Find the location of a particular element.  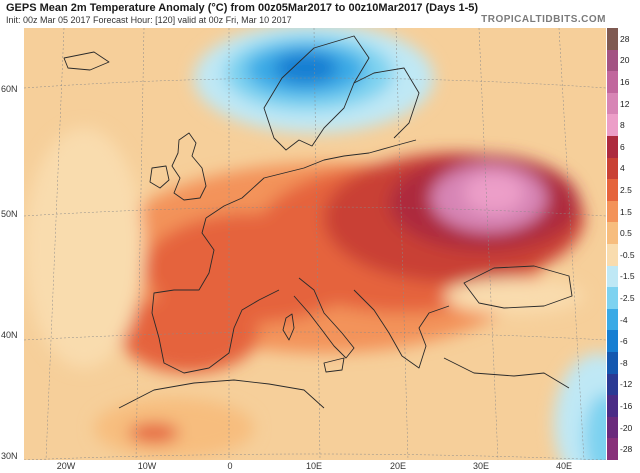

lat-label-40n: 40N is located at coordinates (9, 335).